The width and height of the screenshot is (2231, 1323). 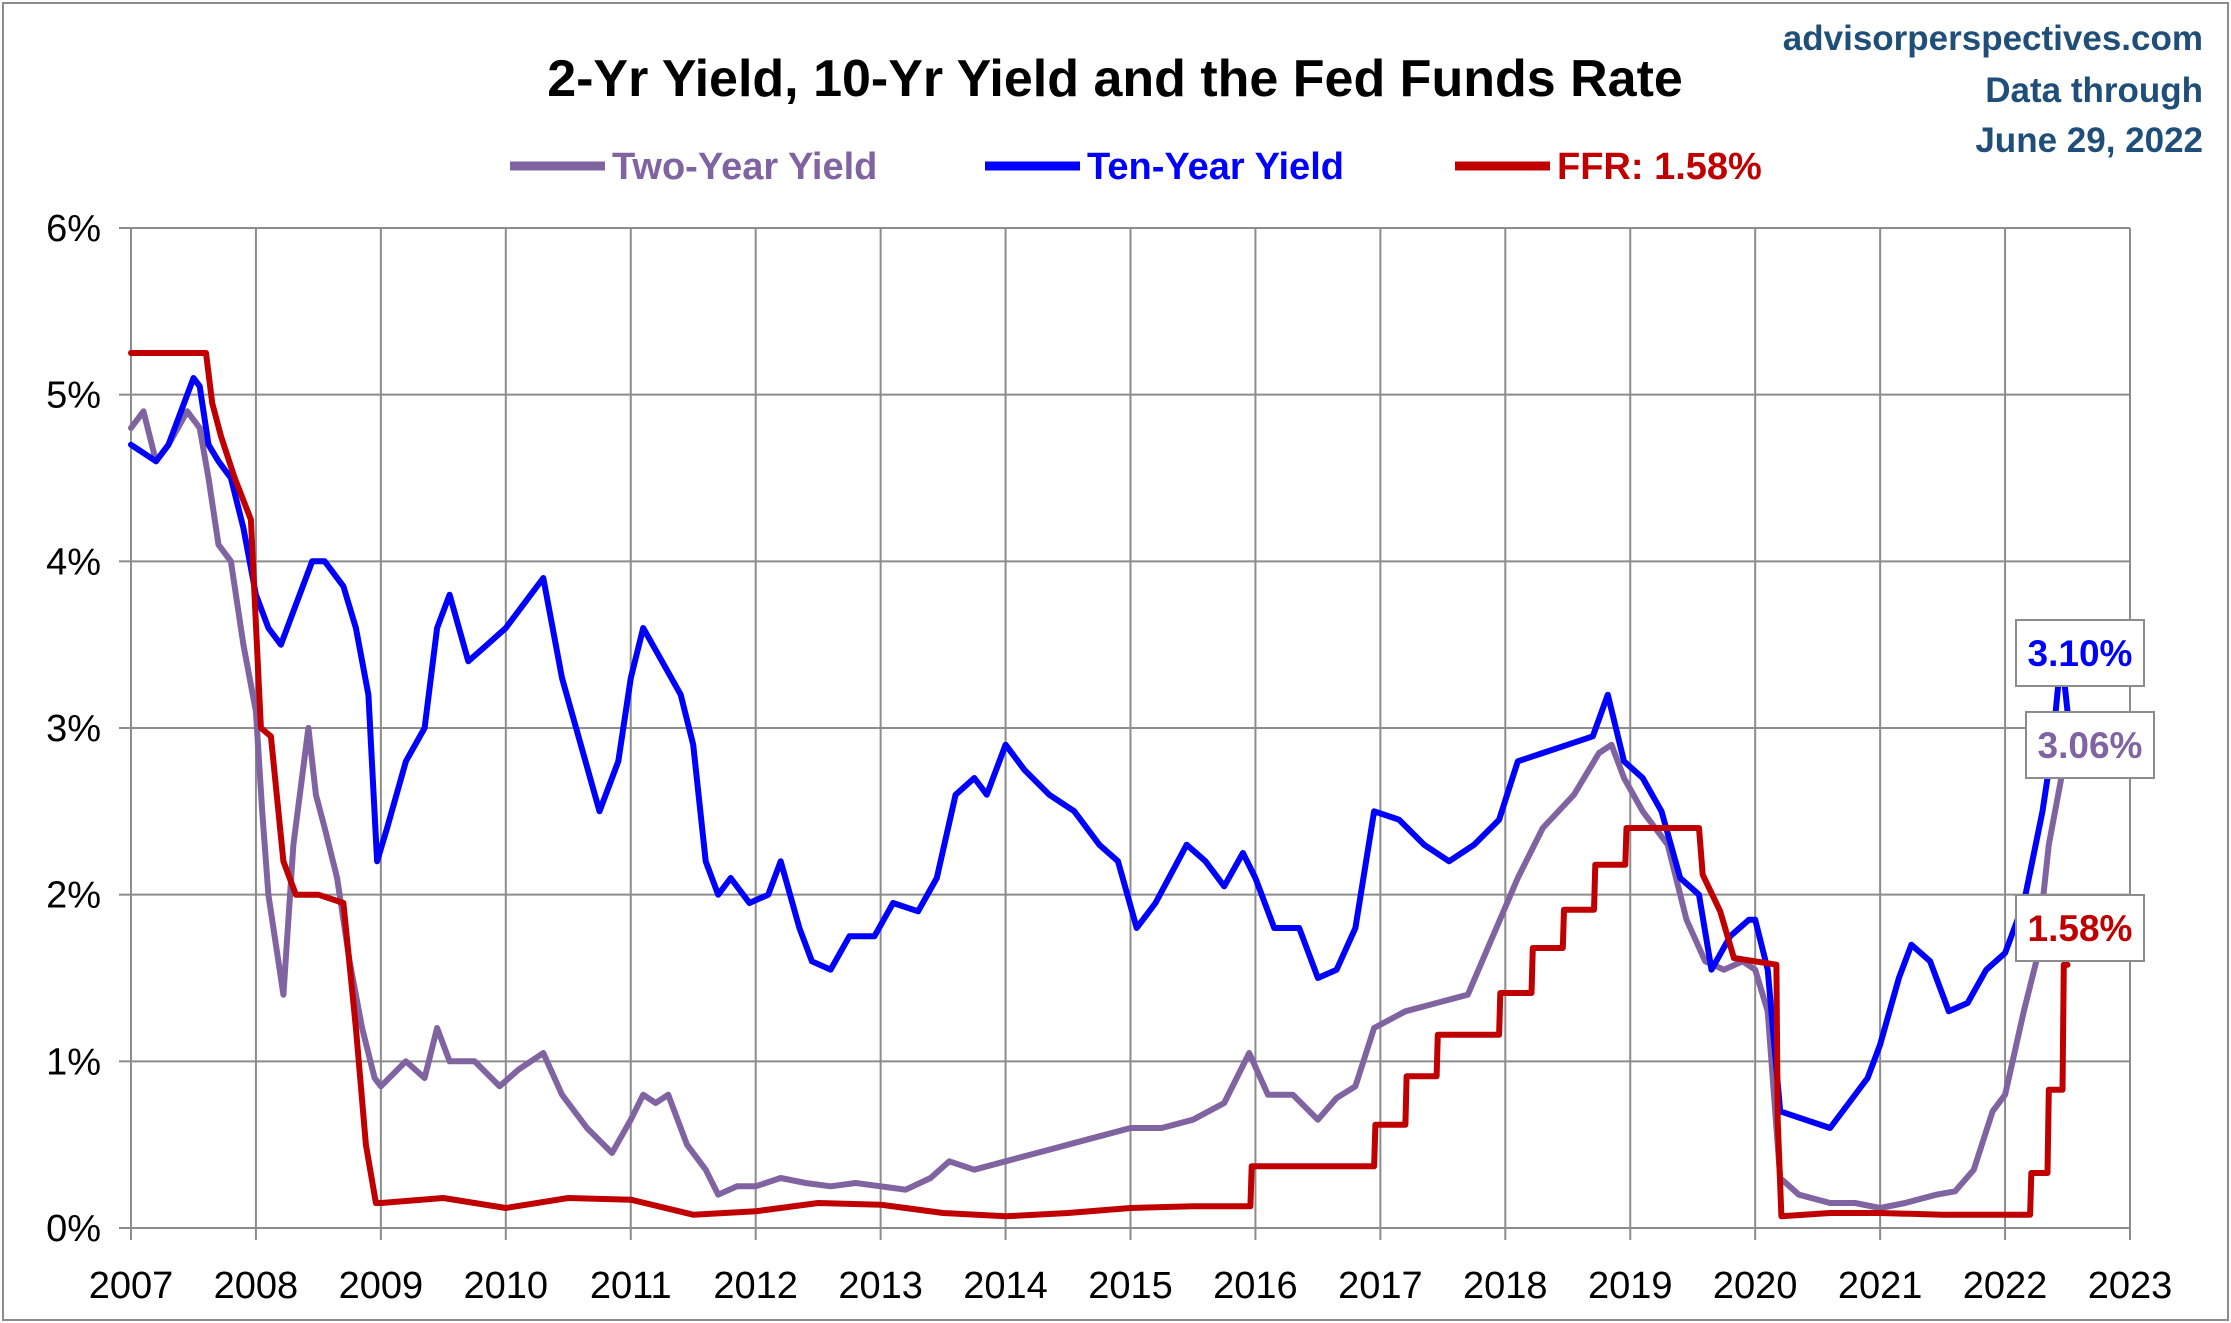 I want to click on legend-label-ffr: FFR: 1.58%, so click(x=1659, y=167).